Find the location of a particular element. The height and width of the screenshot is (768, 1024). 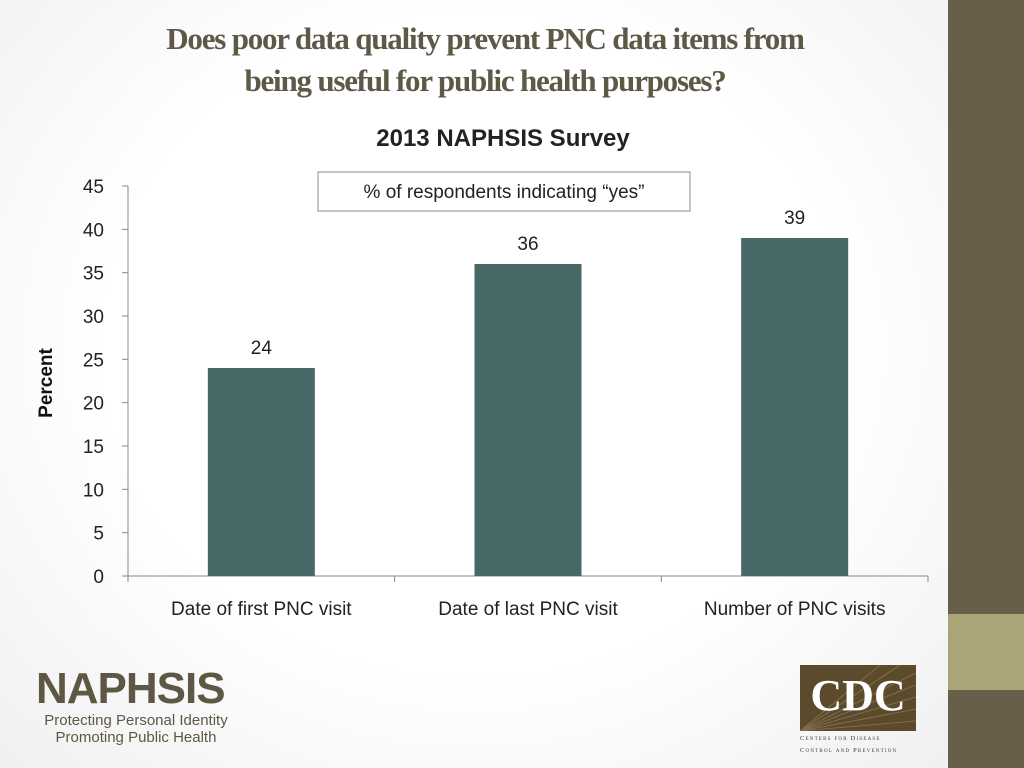

chart-annotation-box is located at coordinates (504, 191).